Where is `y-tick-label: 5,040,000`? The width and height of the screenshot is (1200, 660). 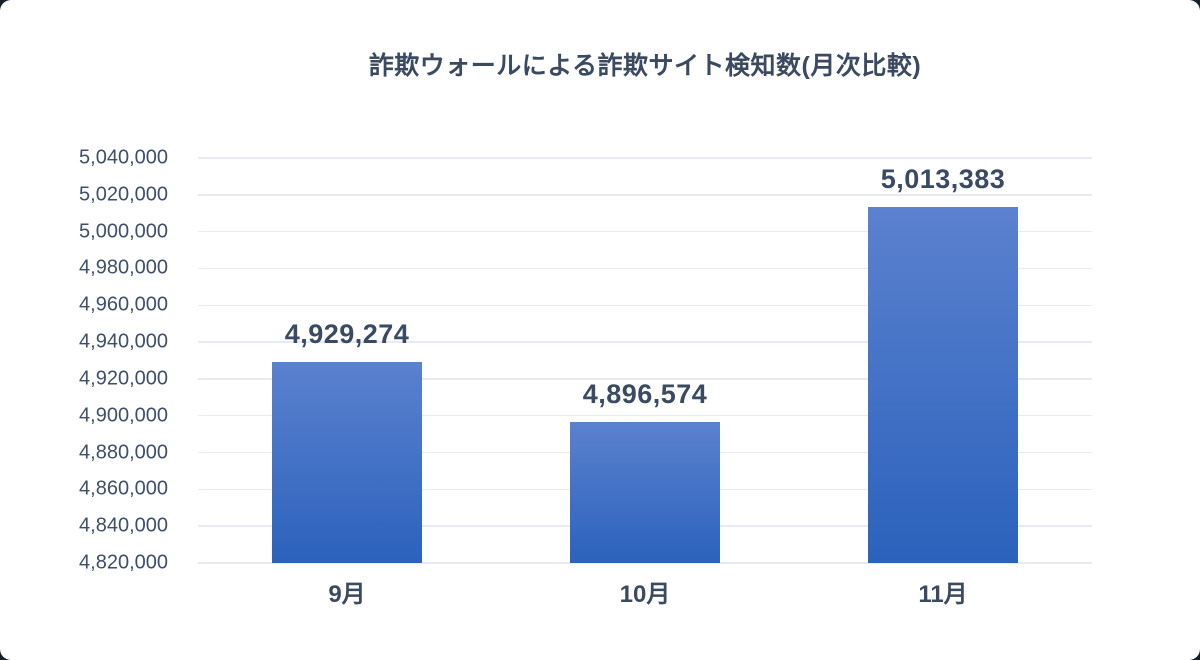
y-tick-label: 5,040,000 is located at coordinates (123, 157).